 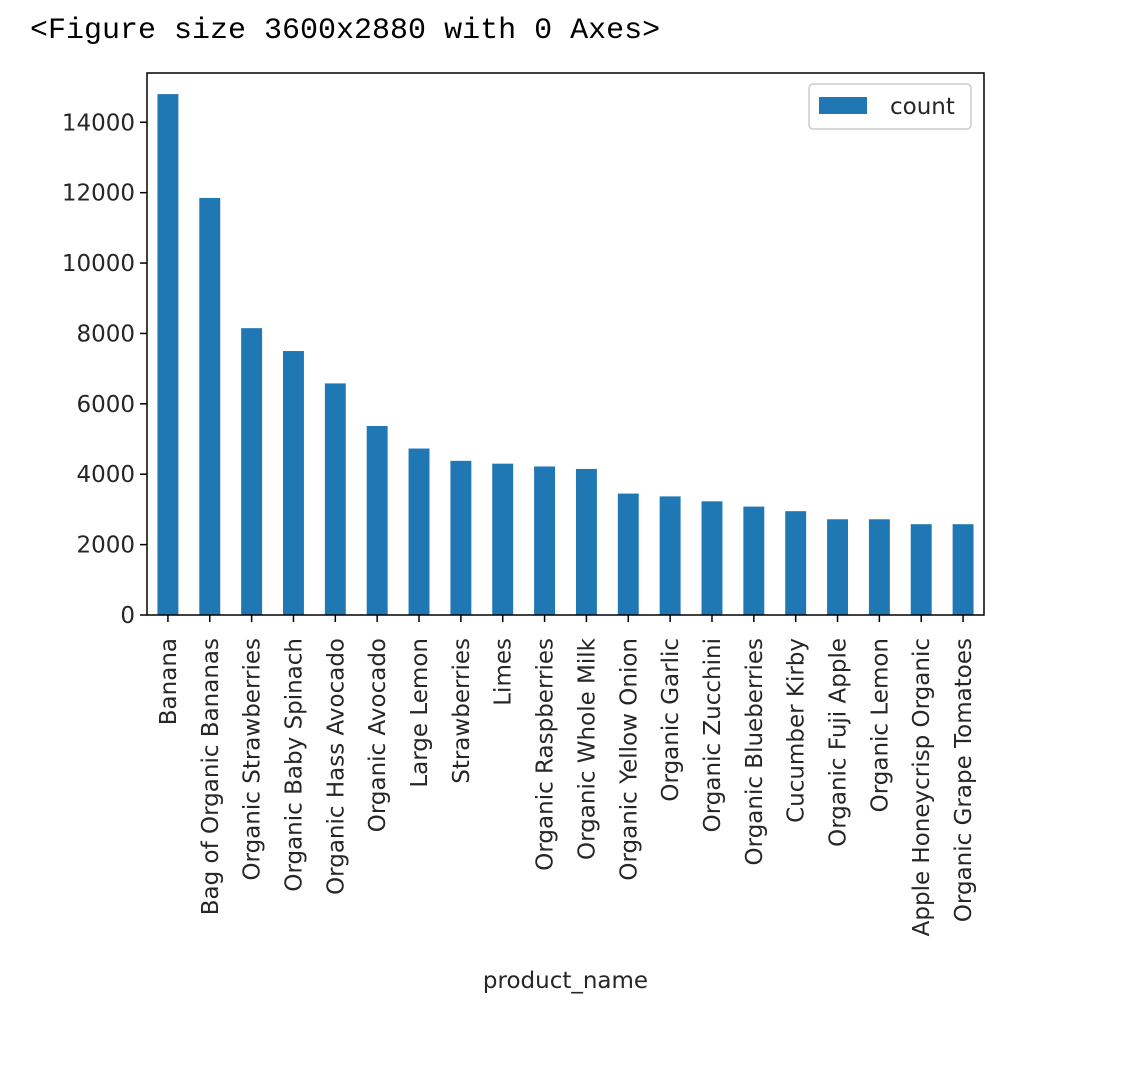 I want to click on y-tick-label: 10000, so click(x=98, y=264).